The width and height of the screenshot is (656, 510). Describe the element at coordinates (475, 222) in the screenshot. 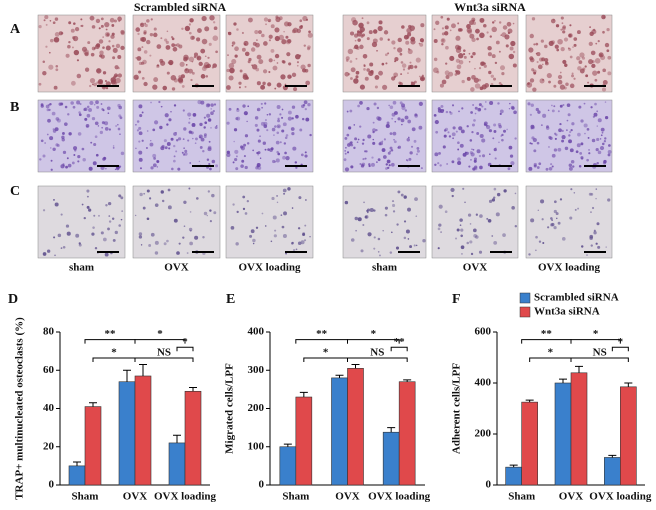

I see `micrograph` at that location.